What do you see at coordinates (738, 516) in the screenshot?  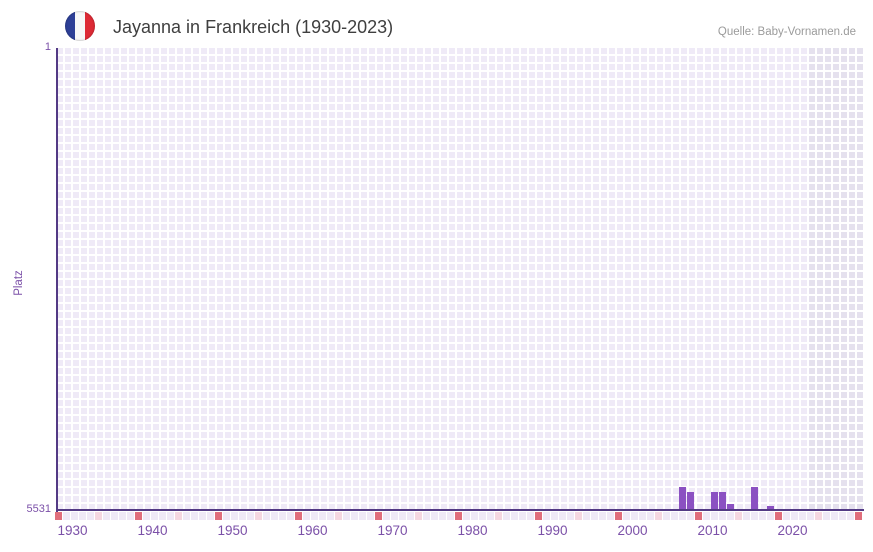 I see `axis-mark-2015` at bounding box center [738, 516].